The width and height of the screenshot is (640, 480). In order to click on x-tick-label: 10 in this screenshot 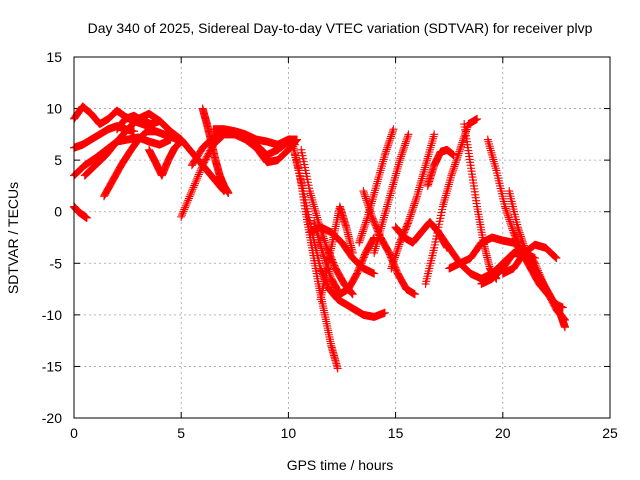, I will do `click(289, 433)`.